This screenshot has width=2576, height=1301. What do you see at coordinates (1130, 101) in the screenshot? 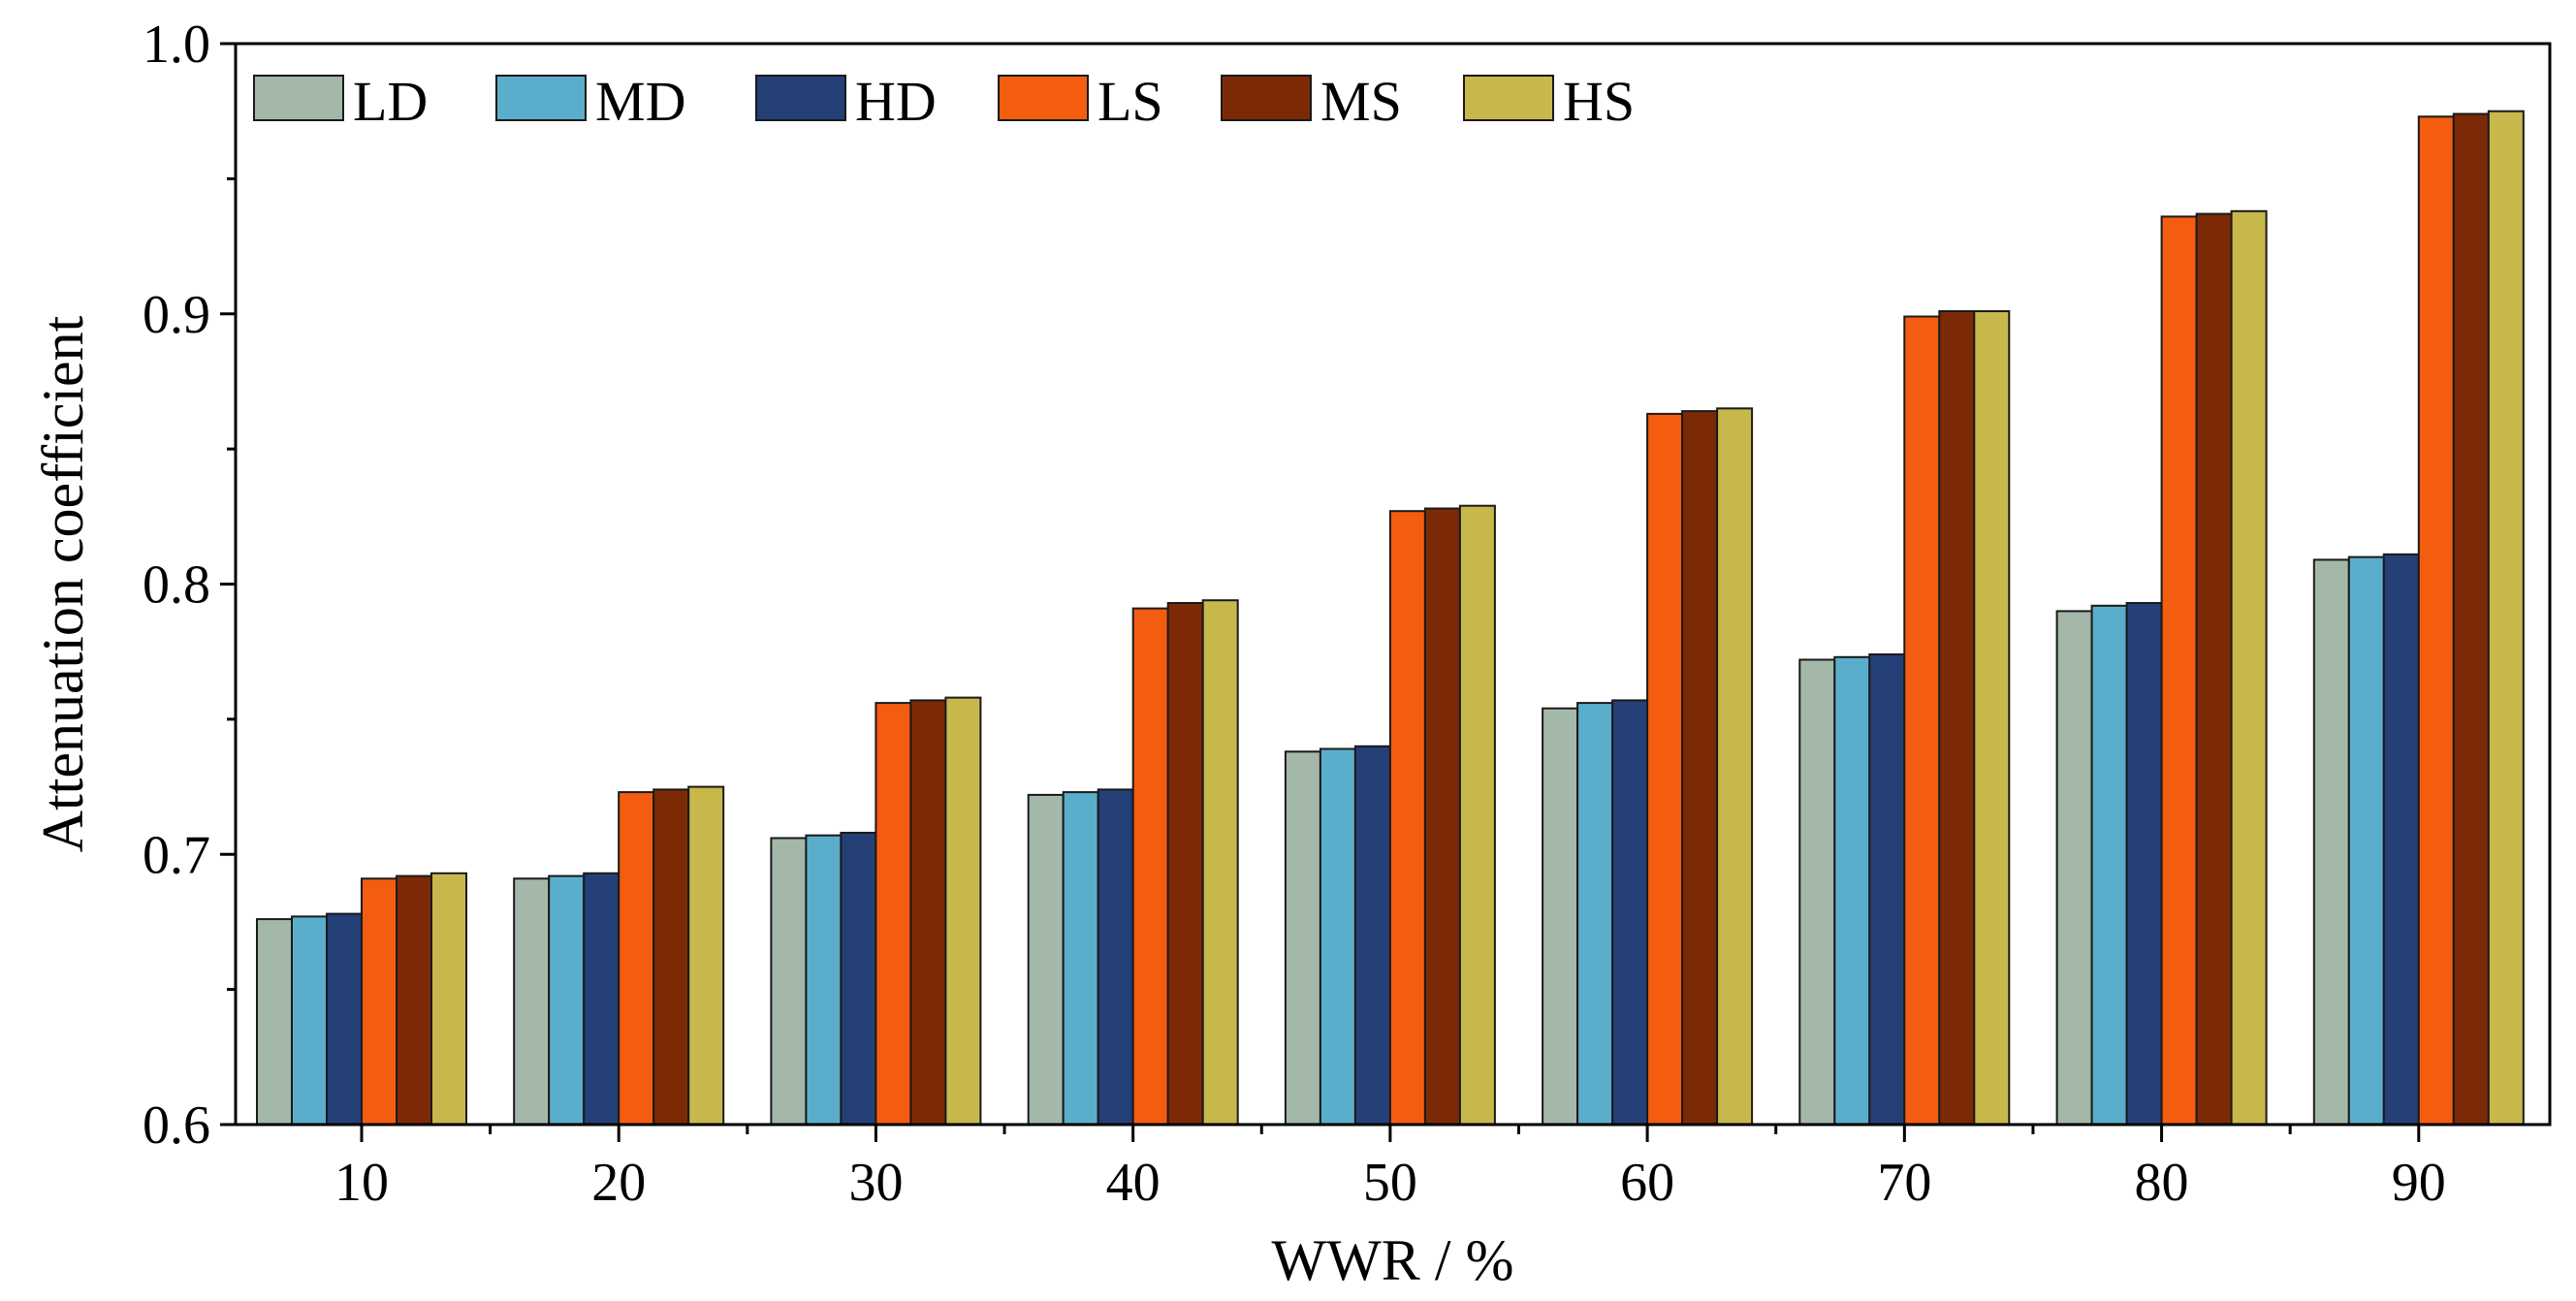
I see `legend-label-LS: LS` at bounding box center [1130, 101].